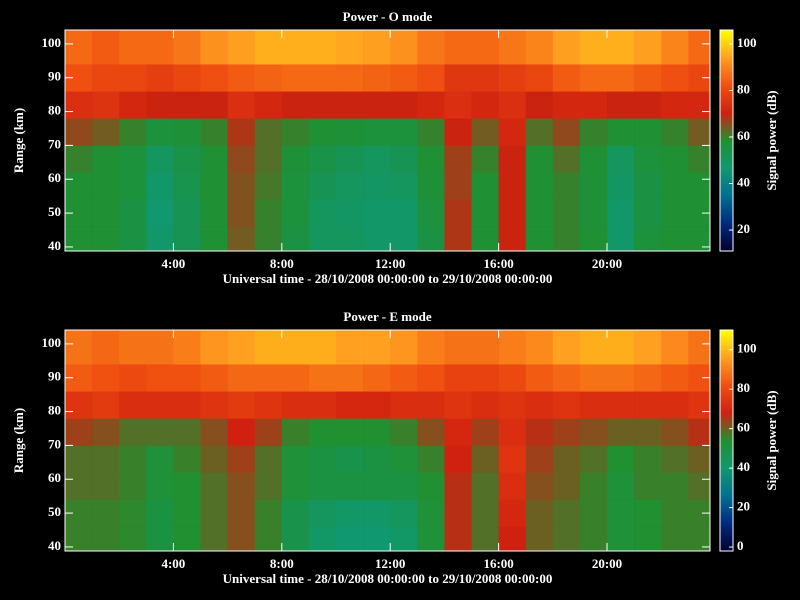 Image resolution: width=800 pixels, height=600 pixels. Describe the element at coordinates (498, 263) in the screenshot. I see `x-tick-label: 16:00` at that location.